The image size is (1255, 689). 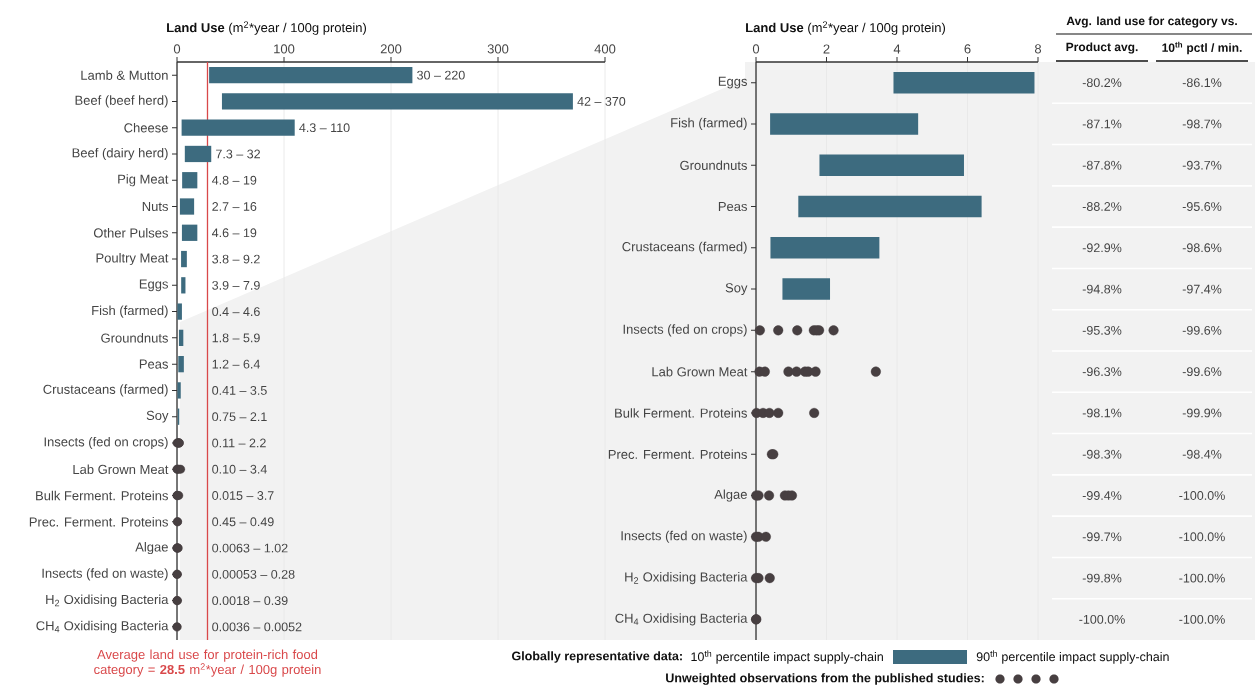 I want to click on text: -99.7%, so click(x=1102, y=537).